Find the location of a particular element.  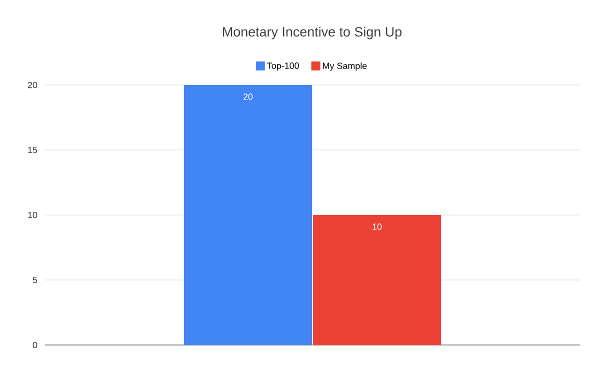

legend-label: Top-100 is located at coordinates (283, 66).